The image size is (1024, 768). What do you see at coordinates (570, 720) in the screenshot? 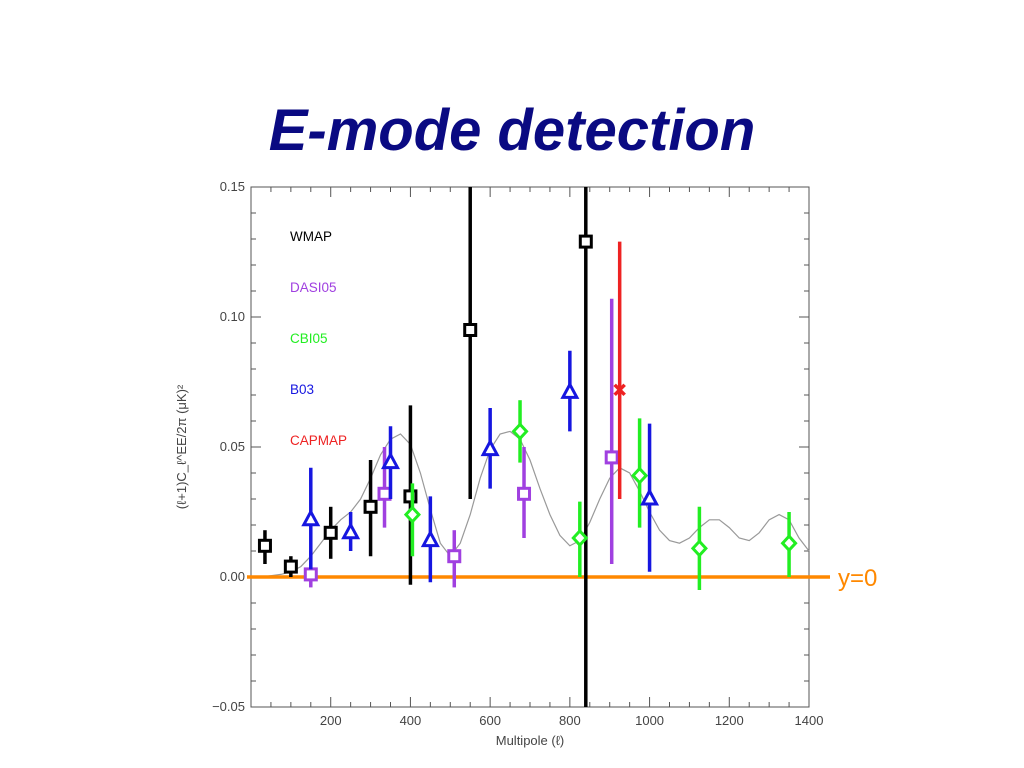
I see `x-tick-label: 800` at bounding box center [570, 720].